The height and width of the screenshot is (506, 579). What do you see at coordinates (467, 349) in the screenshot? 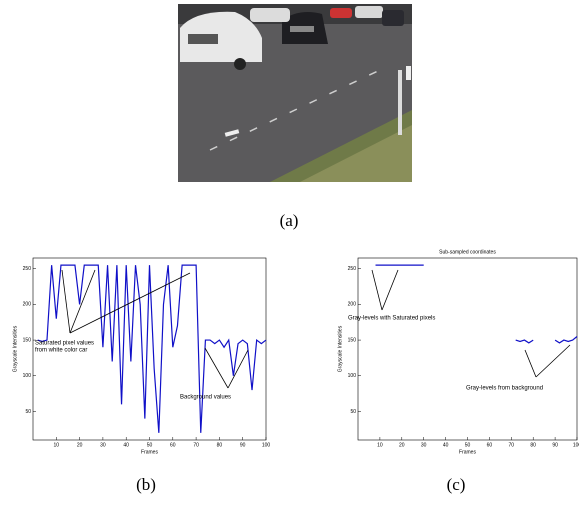
I see `plot-frame` at bounding box center [467, 349].